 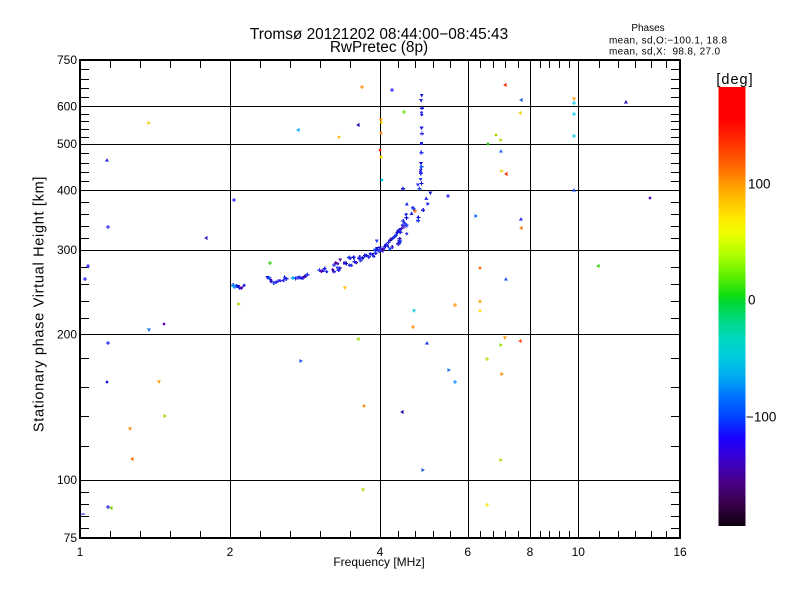 What do you see at coordinates (71, 538) in the screenshot?
I see `svg-text: 75` at bounding box center [71, 538].